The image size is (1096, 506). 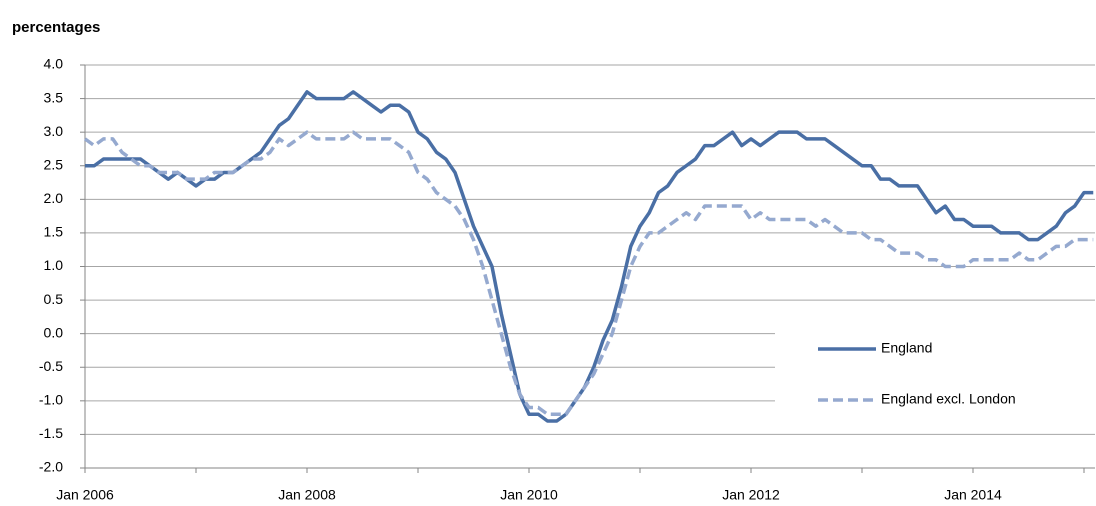 I want to click on legend-box, so click(x=935, y=374).